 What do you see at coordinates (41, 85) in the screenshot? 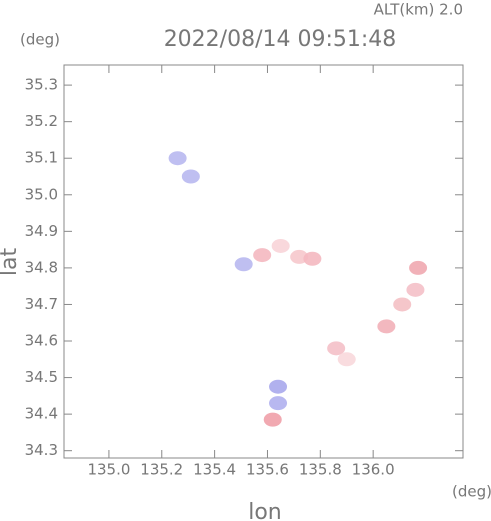
I see `y-tick-label: 35.3` at bounding box center [41, 85].